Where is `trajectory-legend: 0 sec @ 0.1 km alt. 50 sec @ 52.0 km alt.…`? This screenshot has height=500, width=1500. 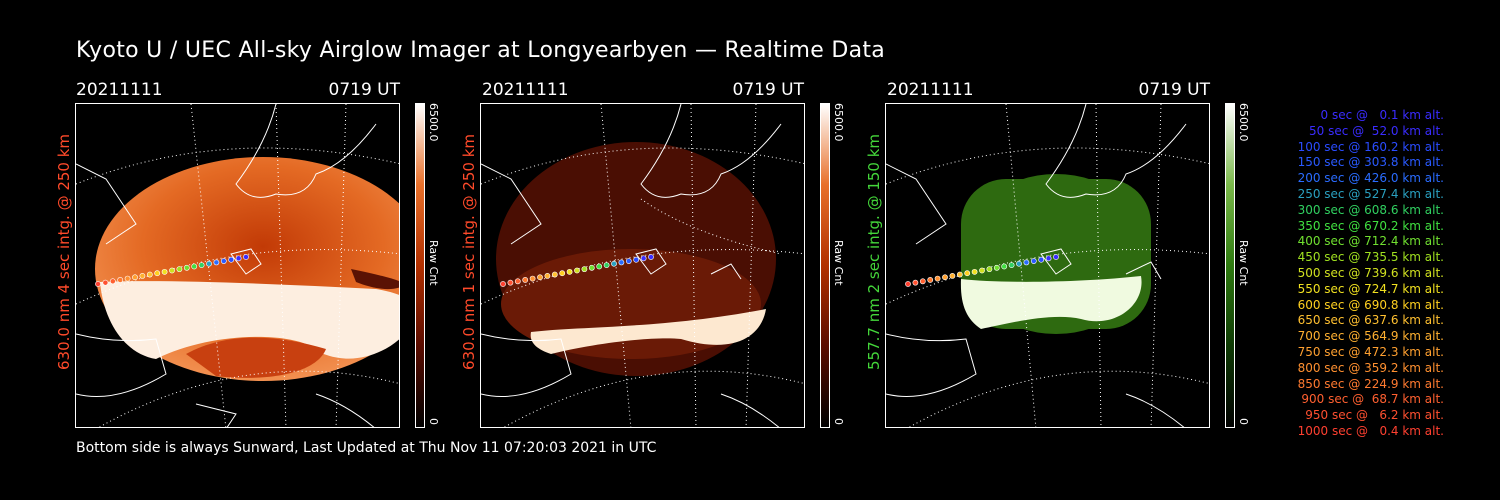
trajectory-legend: 0 sec @ 0.1 km alt. 50 sec @ 52.0 km alt.… is located at coordinates (1350, 274).